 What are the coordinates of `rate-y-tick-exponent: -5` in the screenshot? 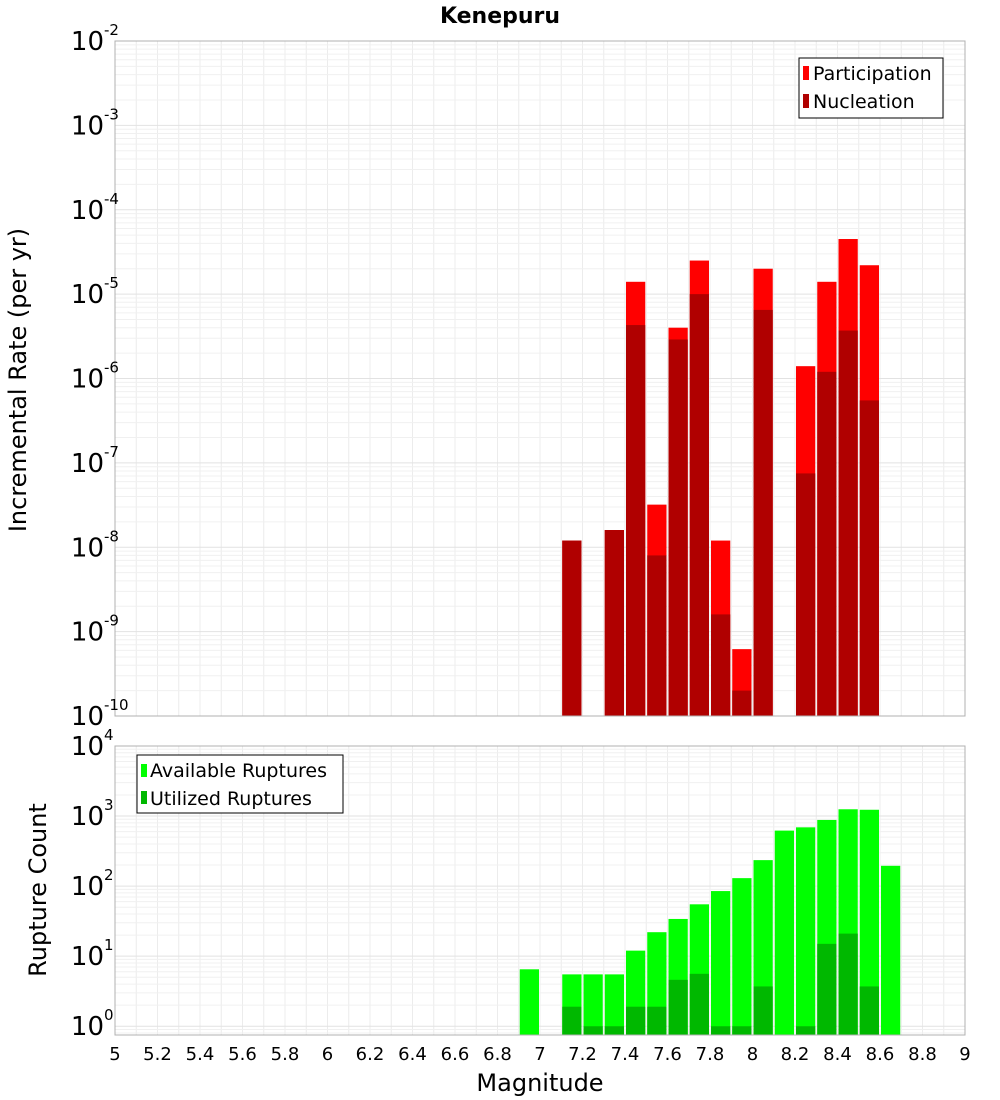 It's located at (111, 283).